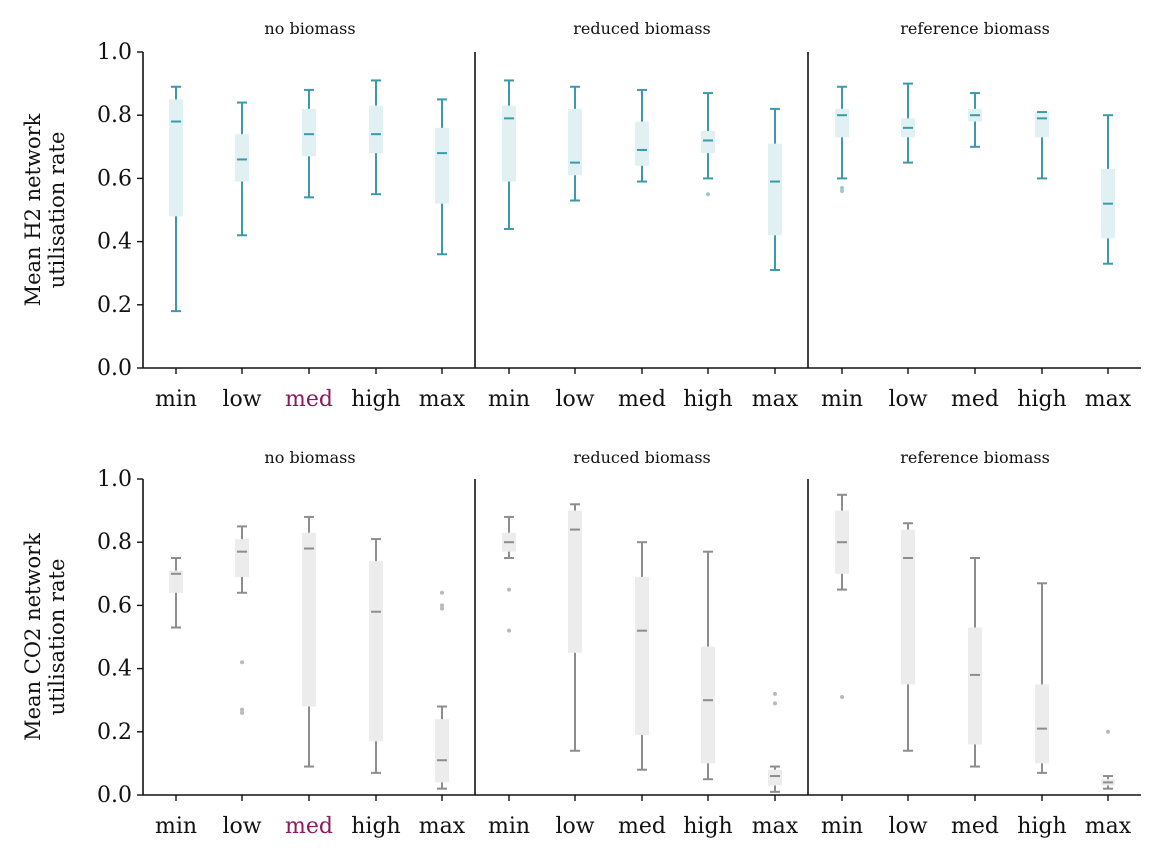 The height and width of the screenshot is (865, 1161). I want to click on co2-group-title-3: reference biomass, so click(975, 457).